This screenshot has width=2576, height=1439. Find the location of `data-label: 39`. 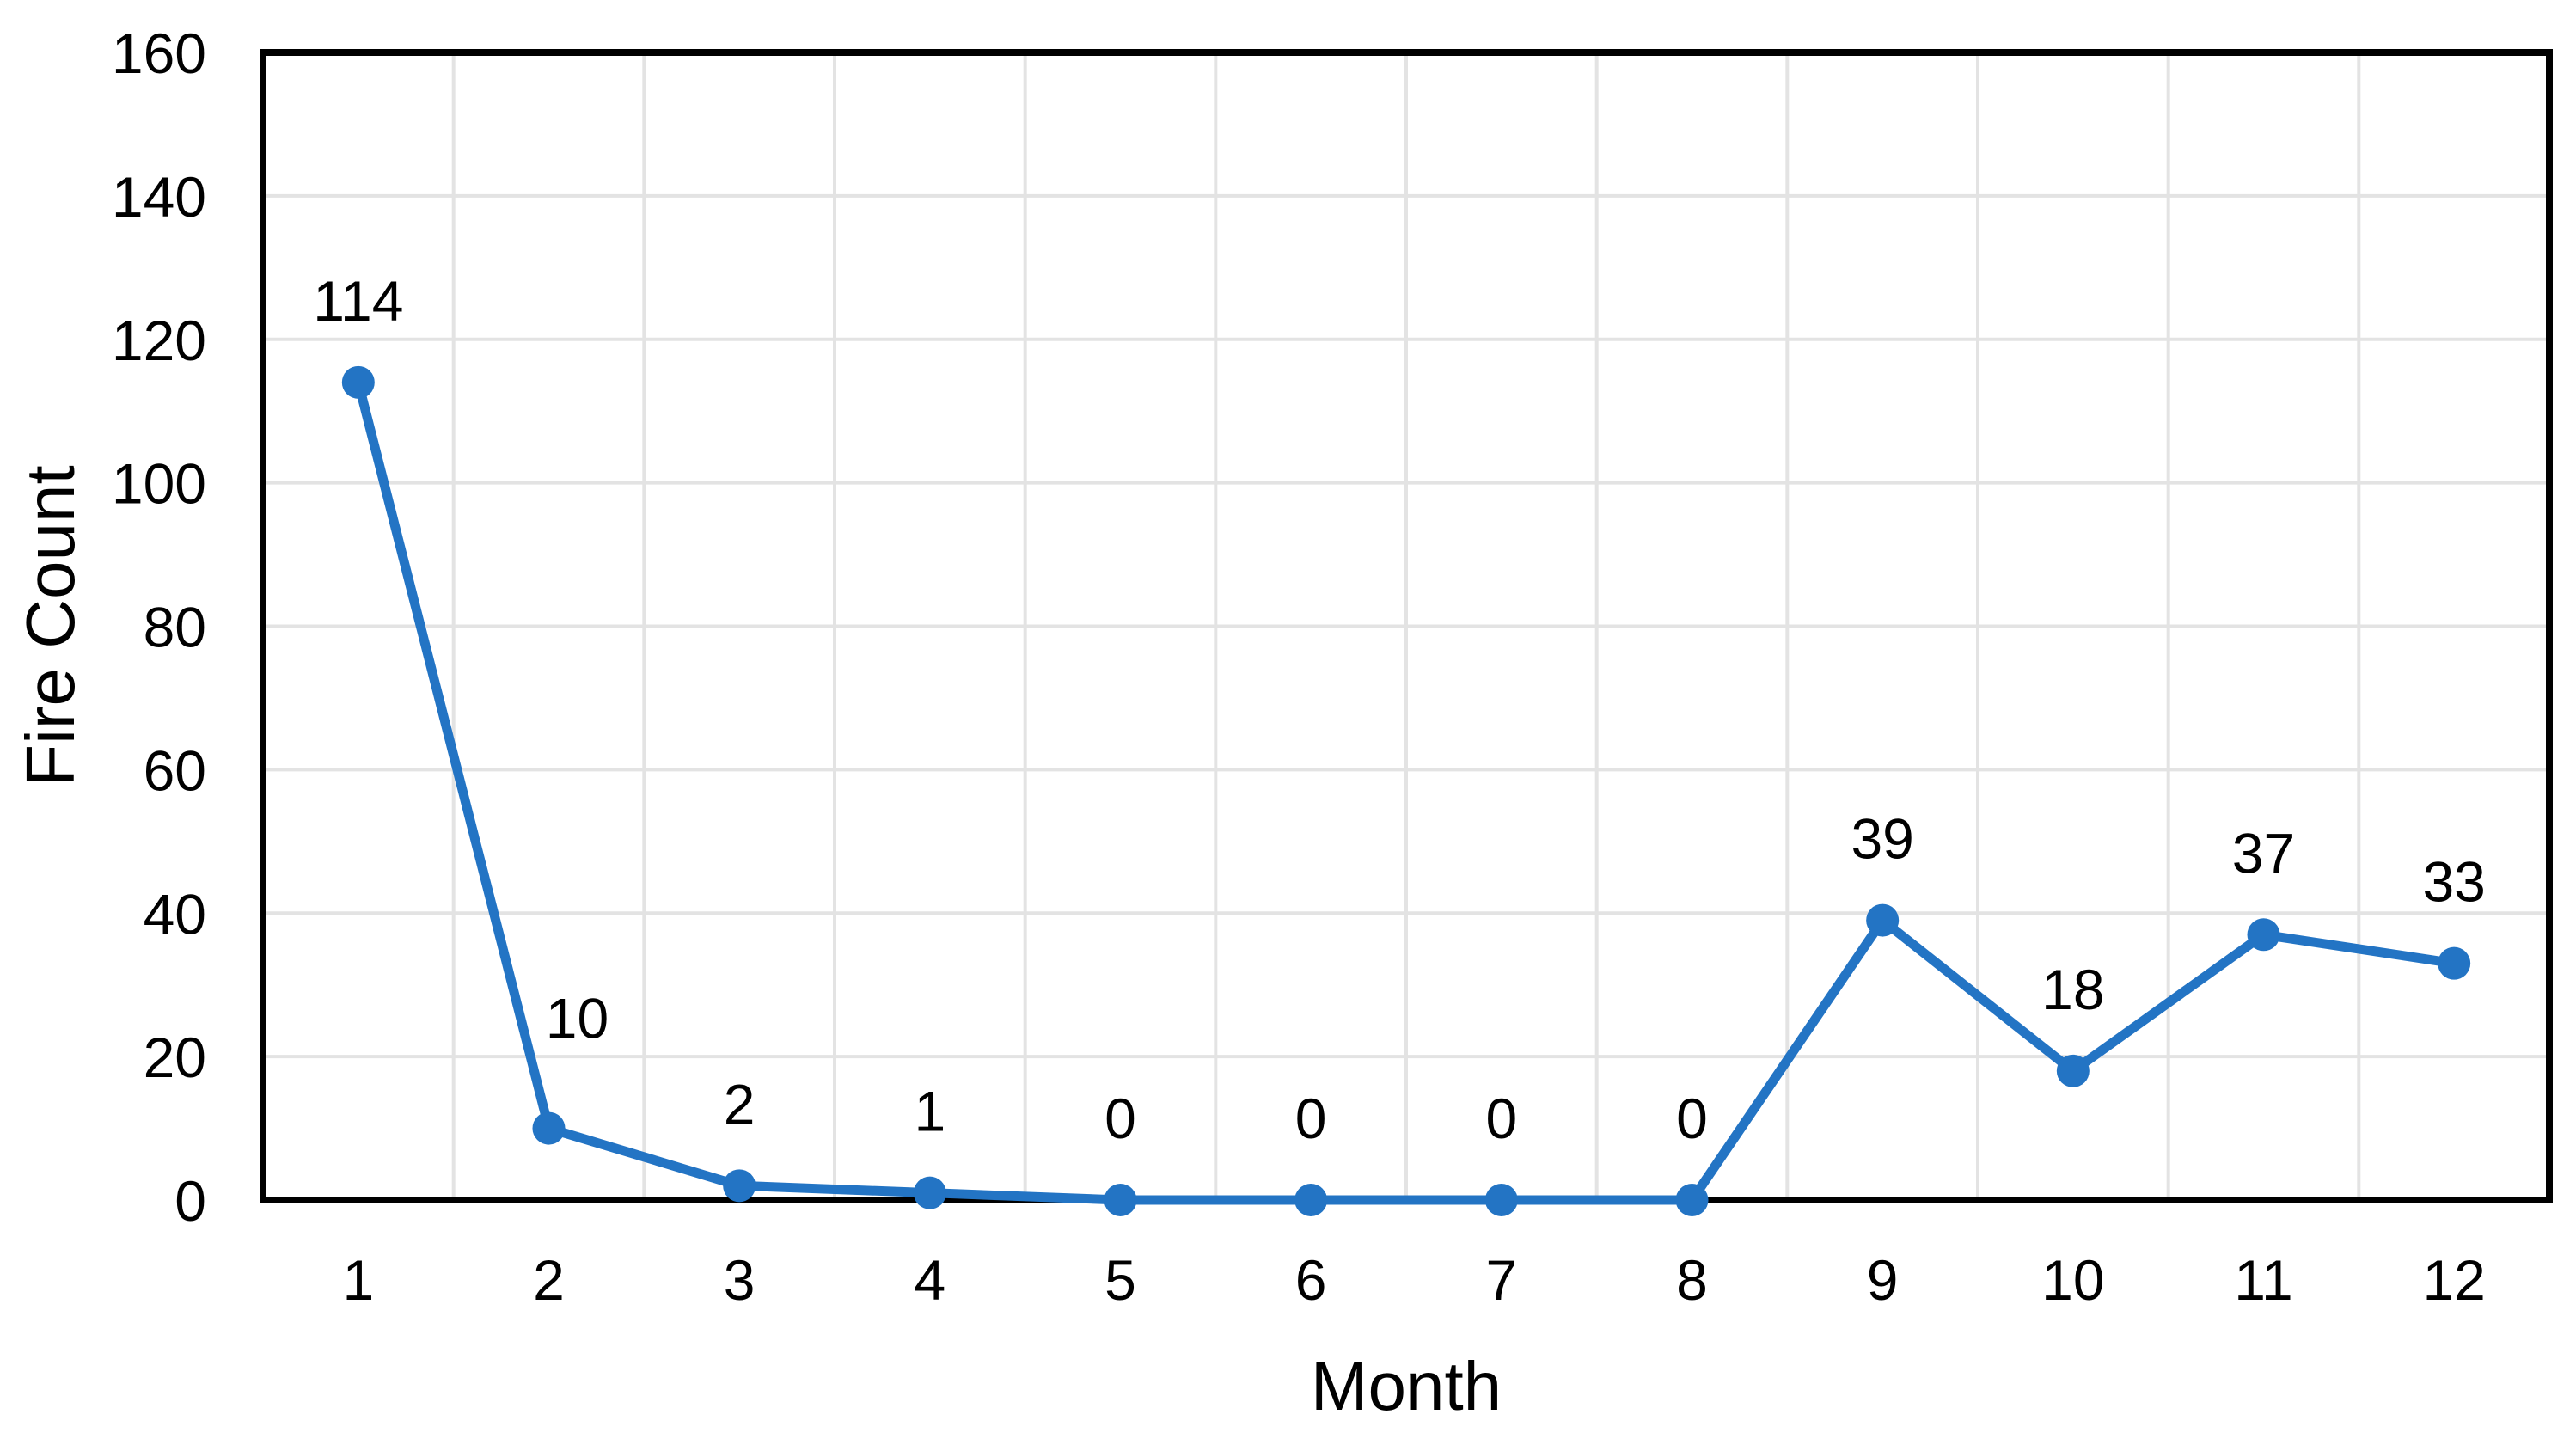

data-label: 39 is located at coordinates (1882, 839).